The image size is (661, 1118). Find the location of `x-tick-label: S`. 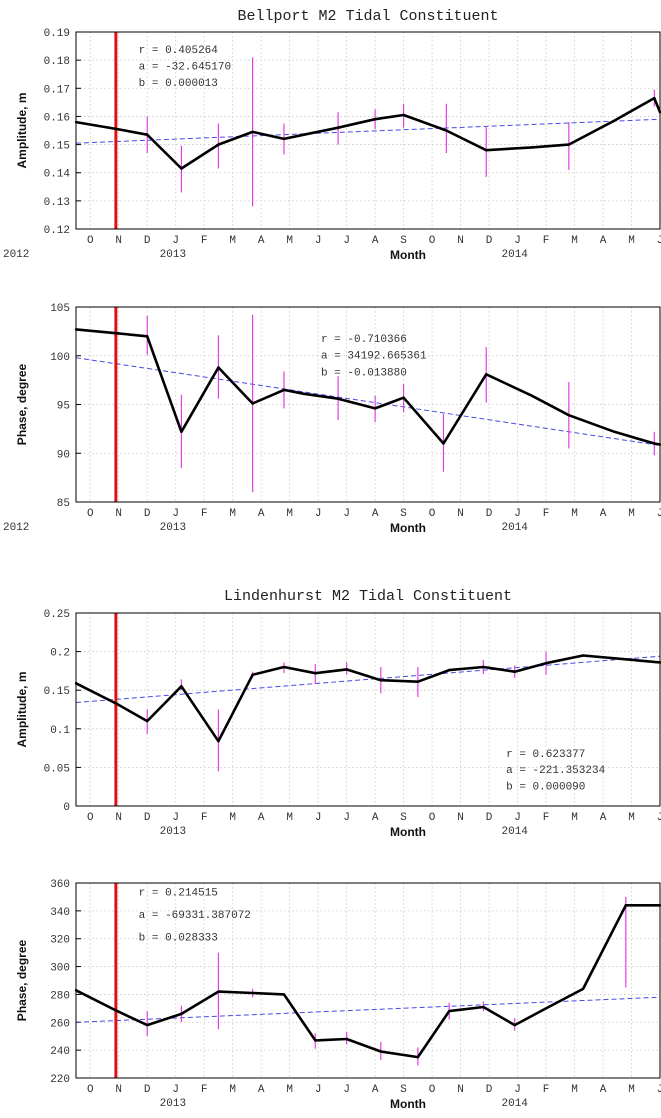

x-tick-label: S is located at coordinates (403, 514).